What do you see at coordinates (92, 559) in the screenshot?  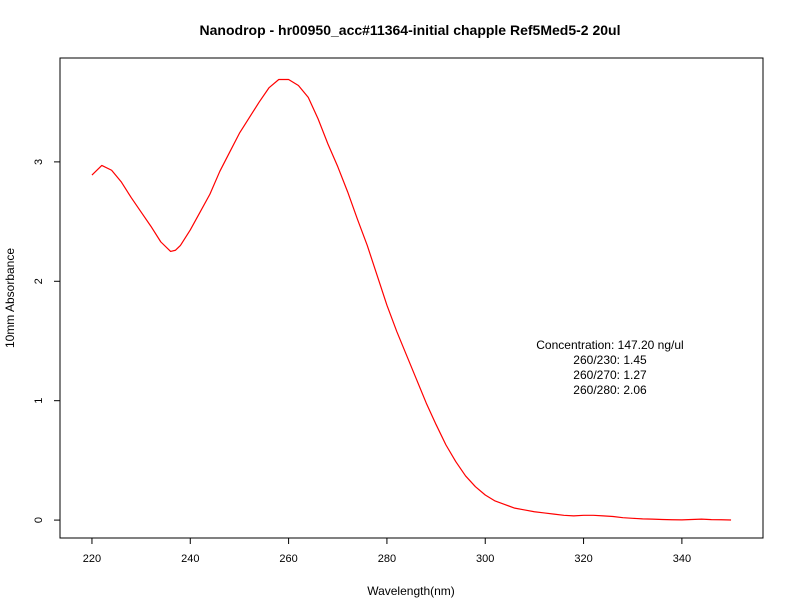 I see `x-tick-label: 220` at bounding box center [92, 559].